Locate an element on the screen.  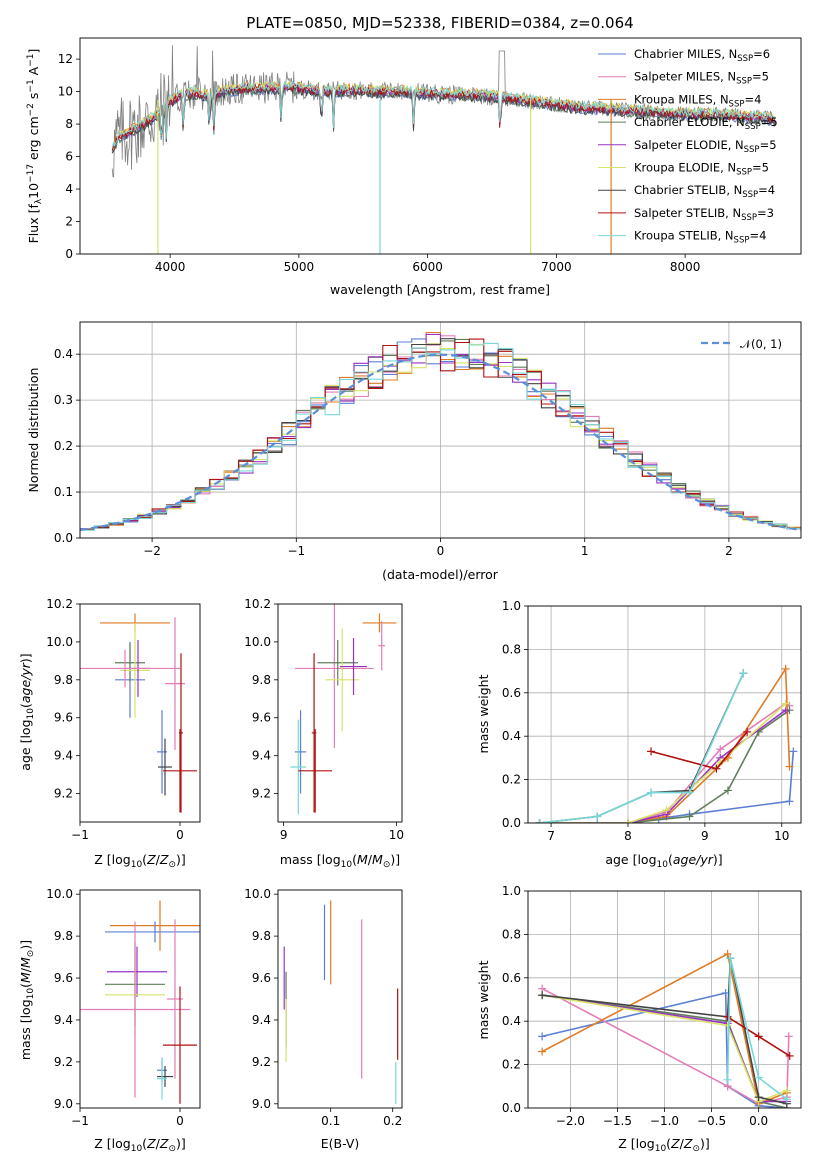
label-part: age [log is located at coordinates (630, 859).